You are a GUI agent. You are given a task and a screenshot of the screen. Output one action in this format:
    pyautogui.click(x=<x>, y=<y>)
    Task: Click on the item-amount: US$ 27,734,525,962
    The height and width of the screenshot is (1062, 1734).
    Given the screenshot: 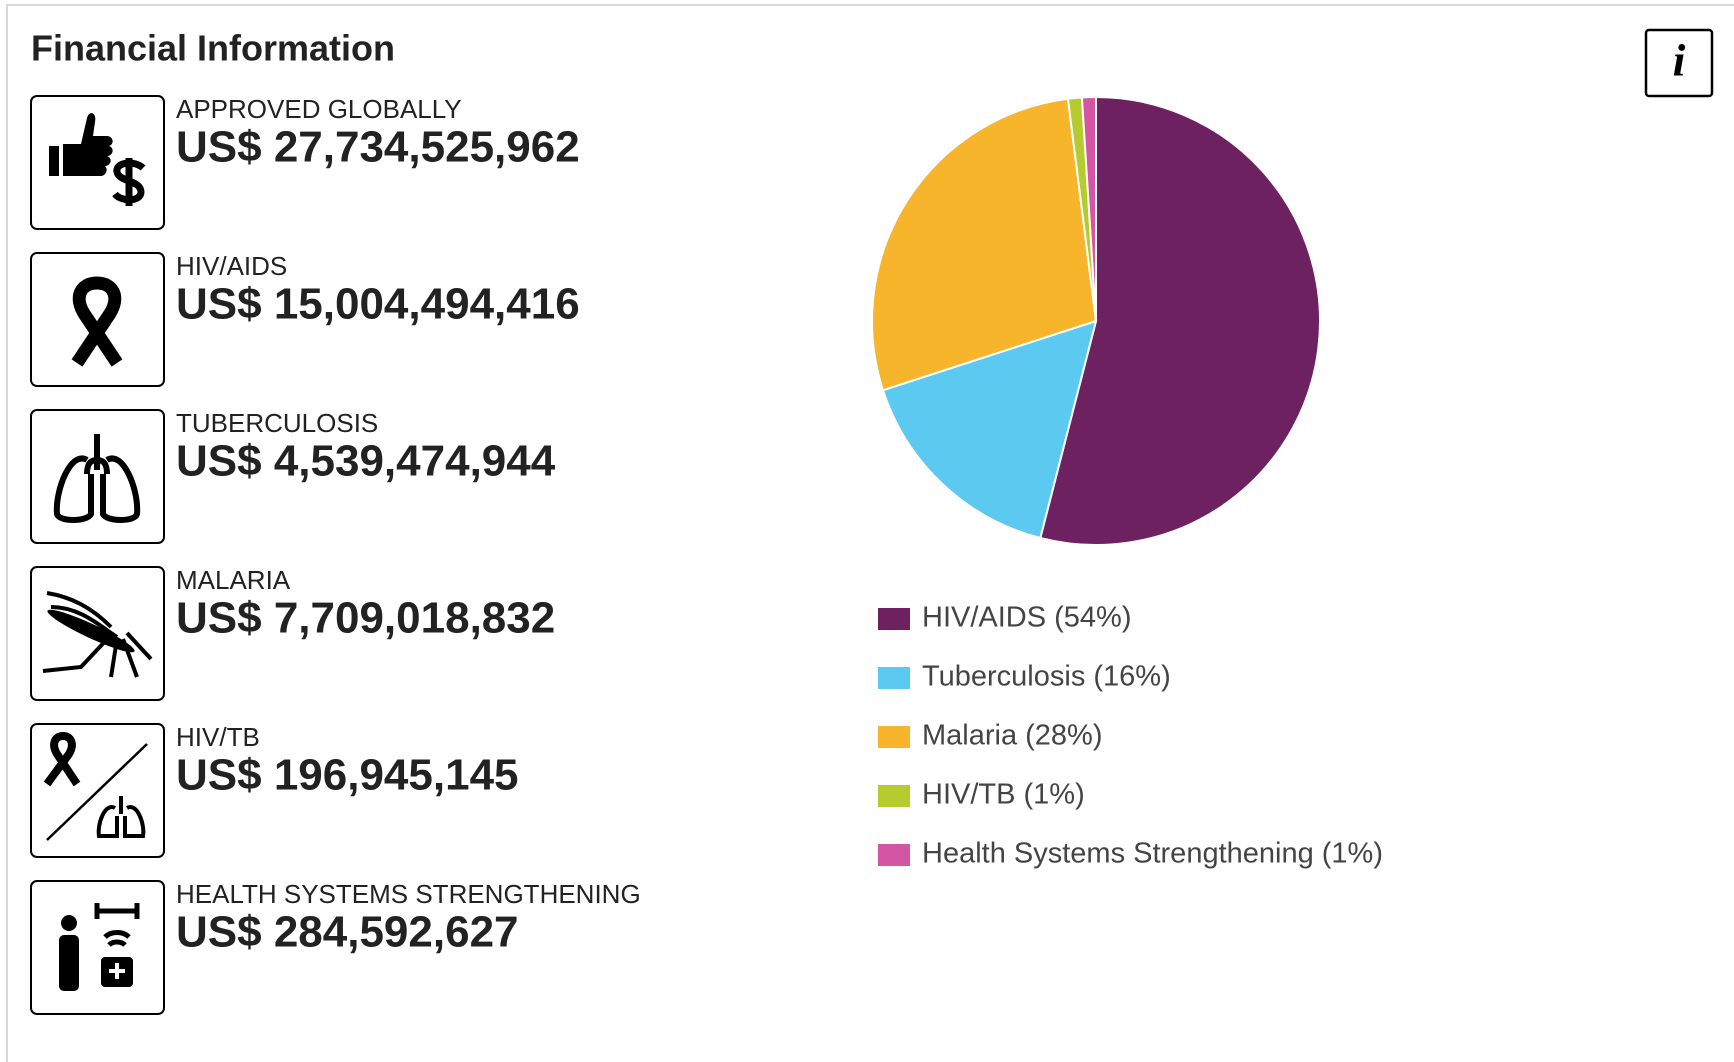 What is the action you would take?
    pyautogui.click(x=378, y=147)
    